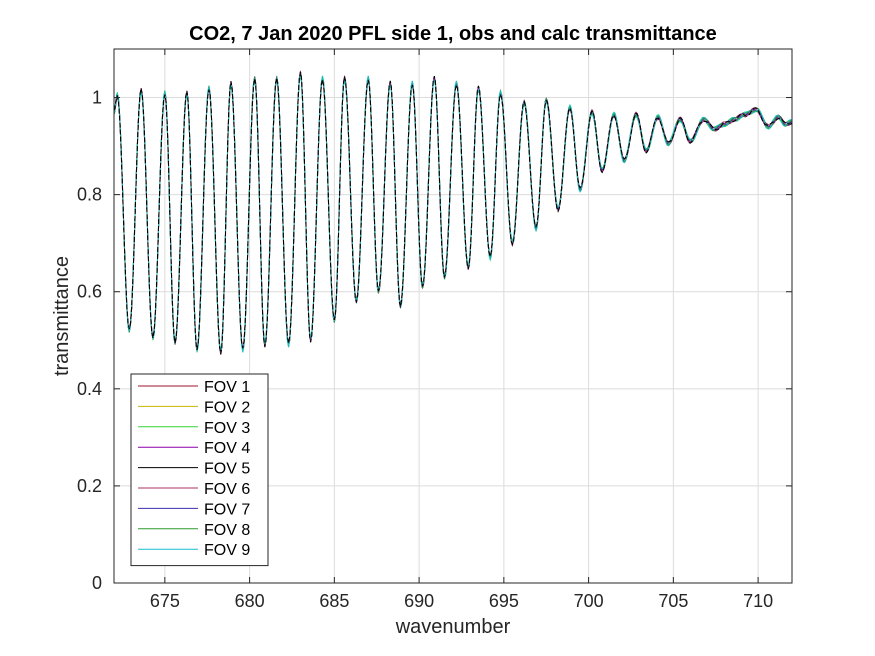 This screenshot has height=656, width=875. Describe the element at coordinates (227, 428) in the screenshot. I see `legend-label: FOV 3` at that location.